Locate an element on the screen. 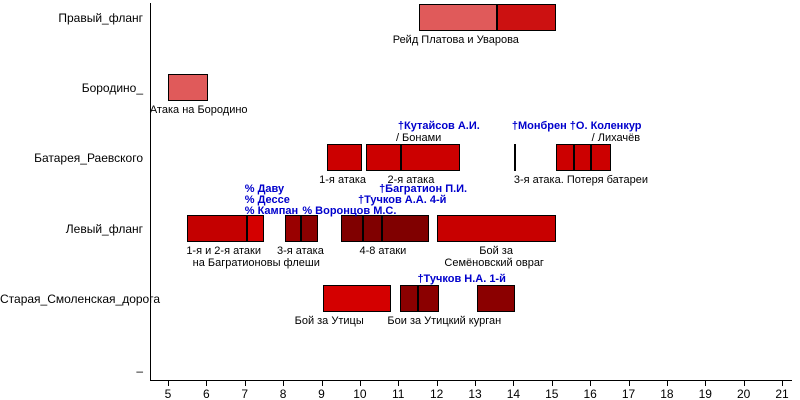  x-axis-tick-label: 19 is located at coordinates (705, 393).